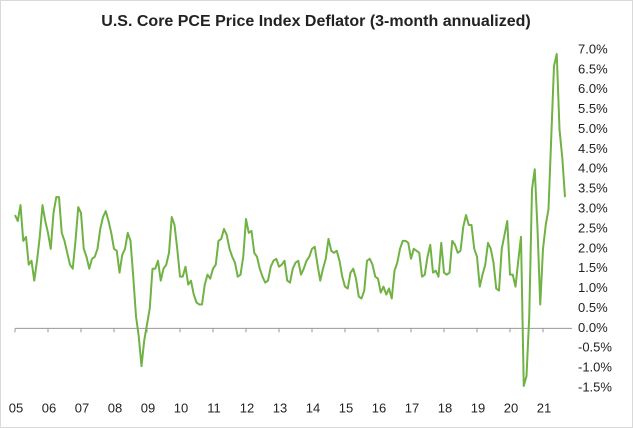 Image resolution: width=633 pixels, height=428 pixels. I want to click on x-tick-label: 12, so click(247, 407).